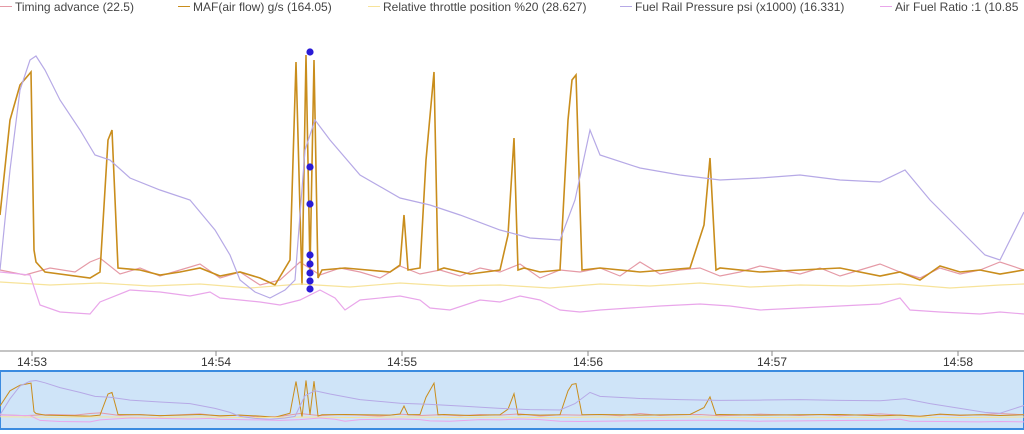 This screenshot has height=434, width=1024. What do you see at coordinates (216, 362) in the screenshot?
I see `x-tick-label: 14:54` at bounding box center [216, 362].